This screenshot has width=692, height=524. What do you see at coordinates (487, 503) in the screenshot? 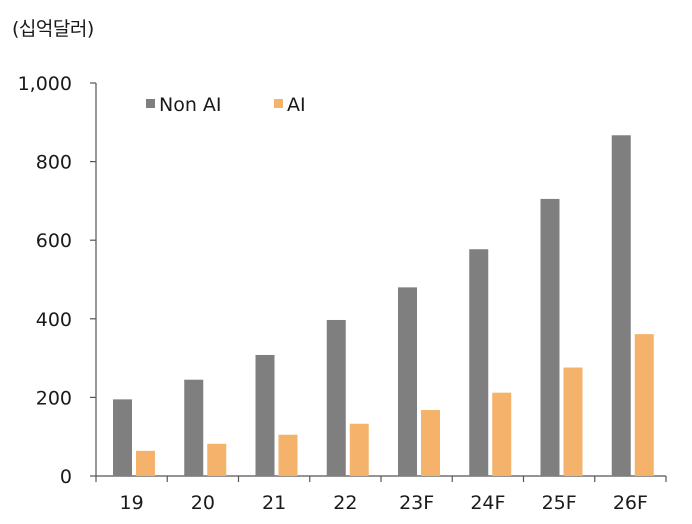
I see `x-tick-label: 24F` at bounding box center [487, 503].